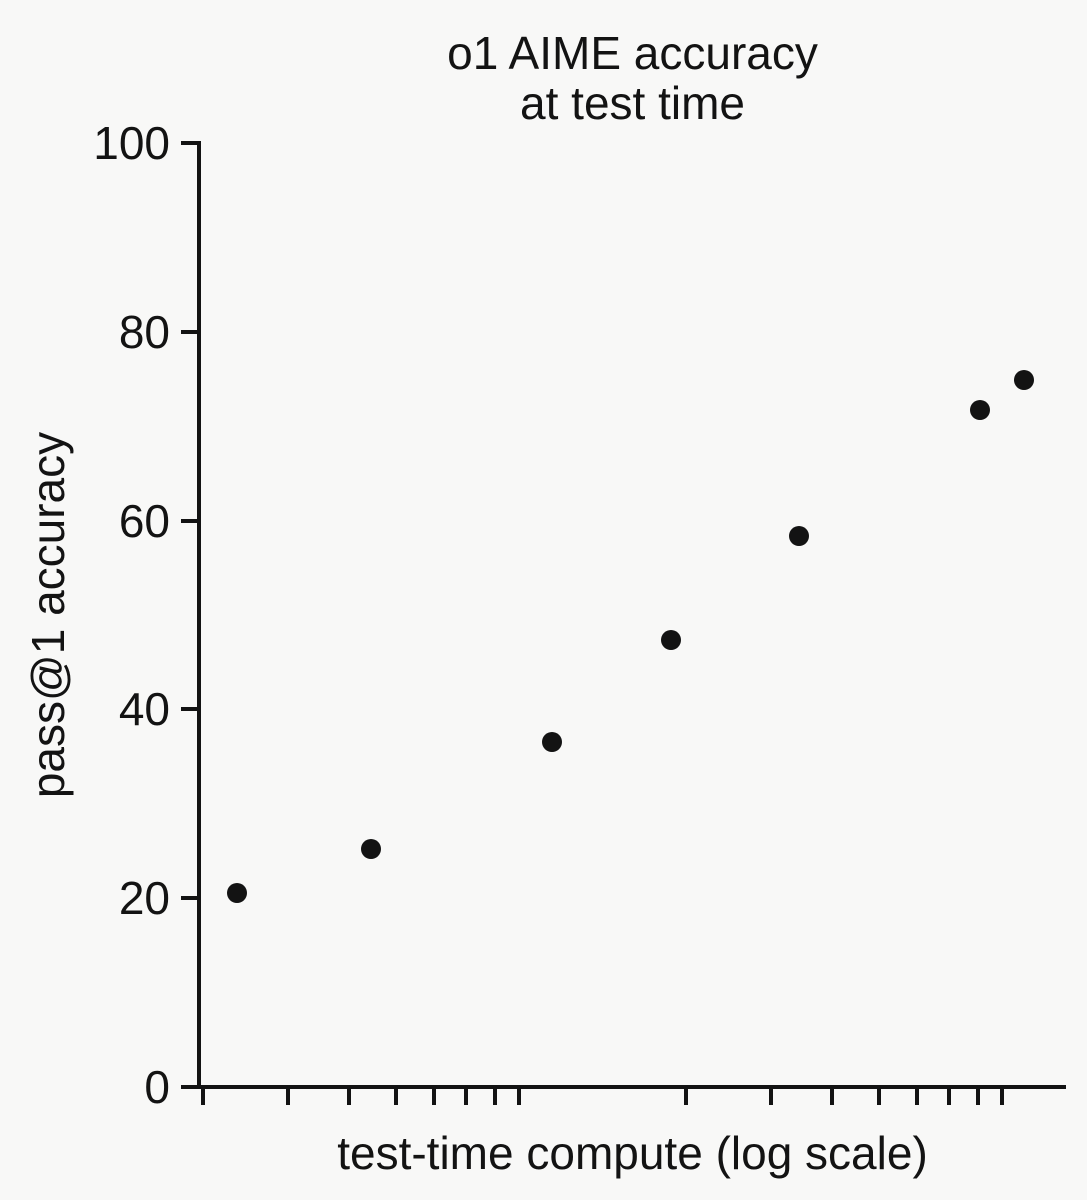  I want to click on y-axis-label: pass@1 accuracy, so click(48, 615).